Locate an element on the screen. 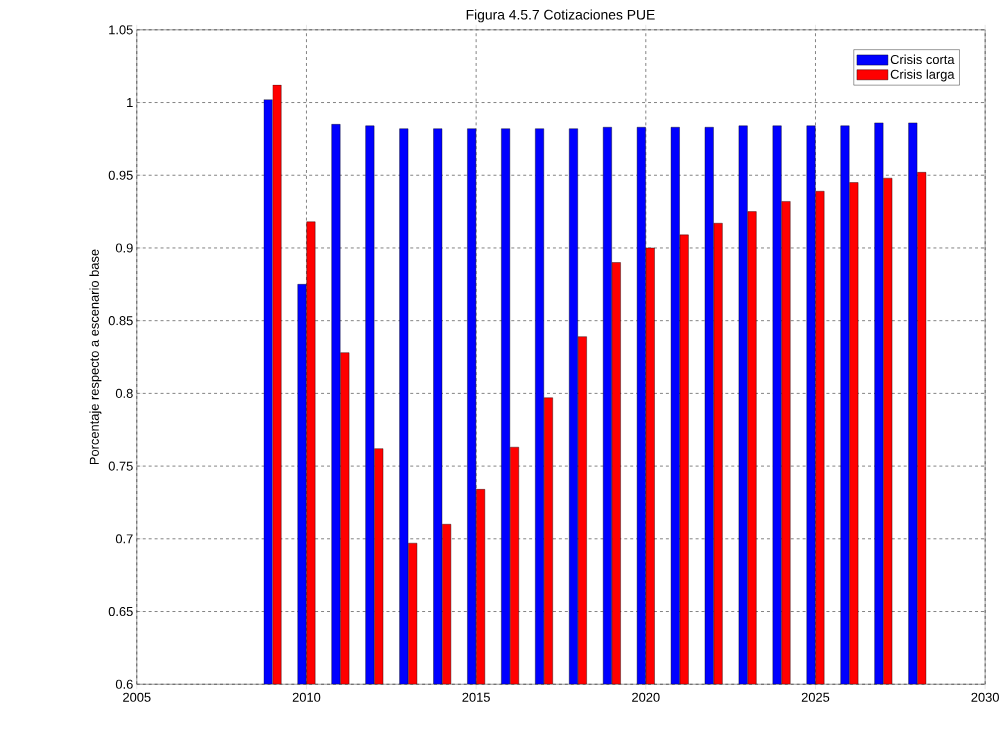 The width and height of the screenshot is (1008, 739). y-tick-label: 0.6 is located at coordinates (124, 684).